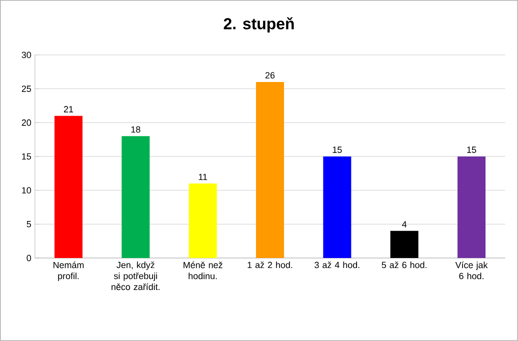 This screenshot has height=341, width=518. I want to click on y-tick-label: 0, so click(29, 258).